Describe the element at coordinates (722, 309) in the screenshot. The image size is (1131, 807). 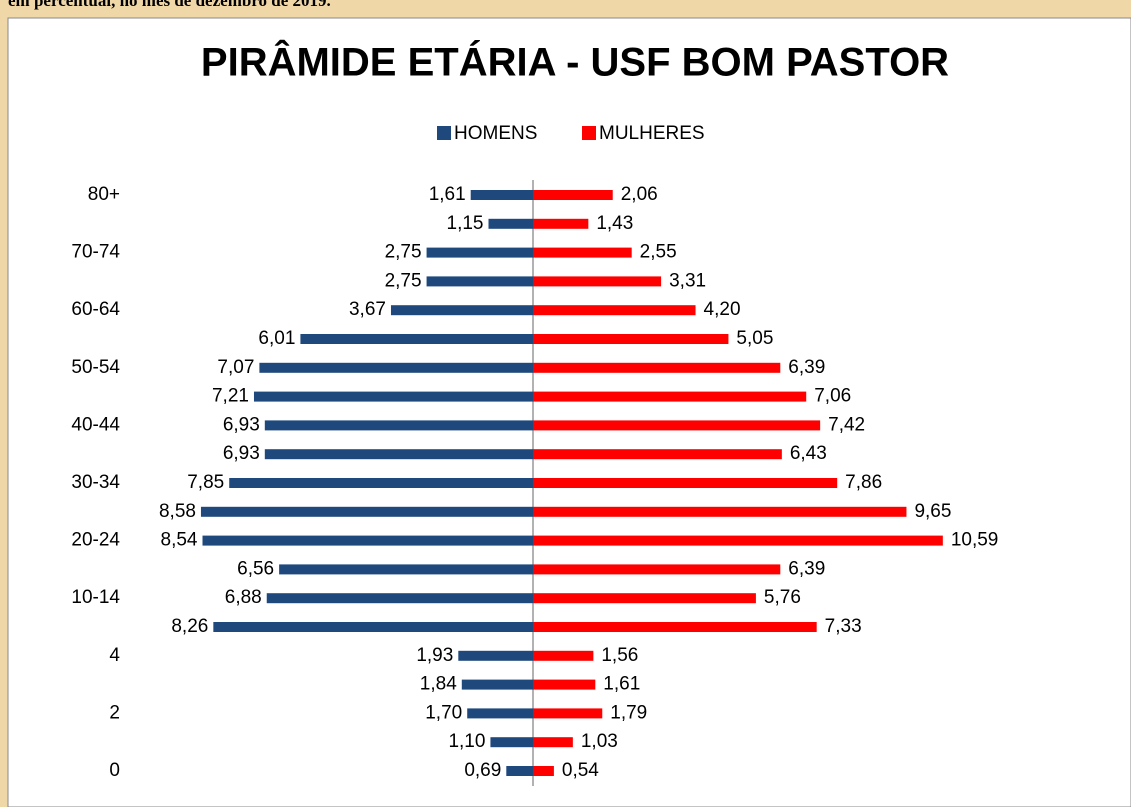
I see `data-label: 4,20` at that location.